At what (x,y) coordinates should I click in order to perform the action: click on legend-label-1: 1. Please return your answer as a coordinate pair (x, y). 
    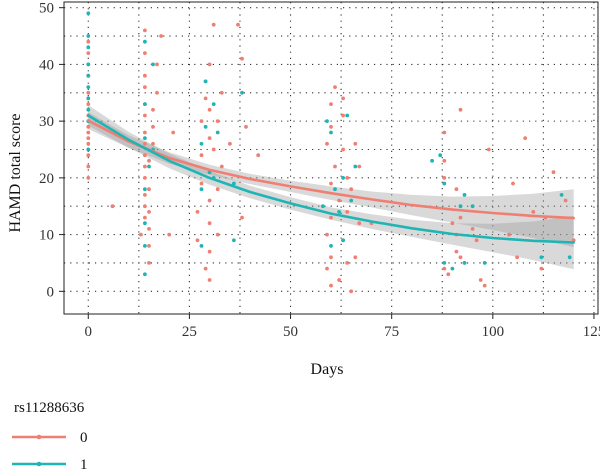
    Looking at the image, I should click on (84, 463).